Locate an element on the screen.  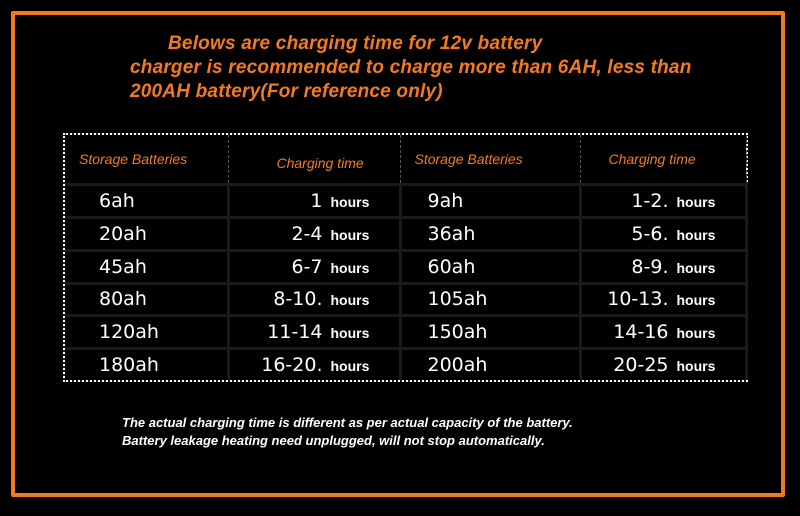
time-value: 8-9. is located at coordinates (650, 266).